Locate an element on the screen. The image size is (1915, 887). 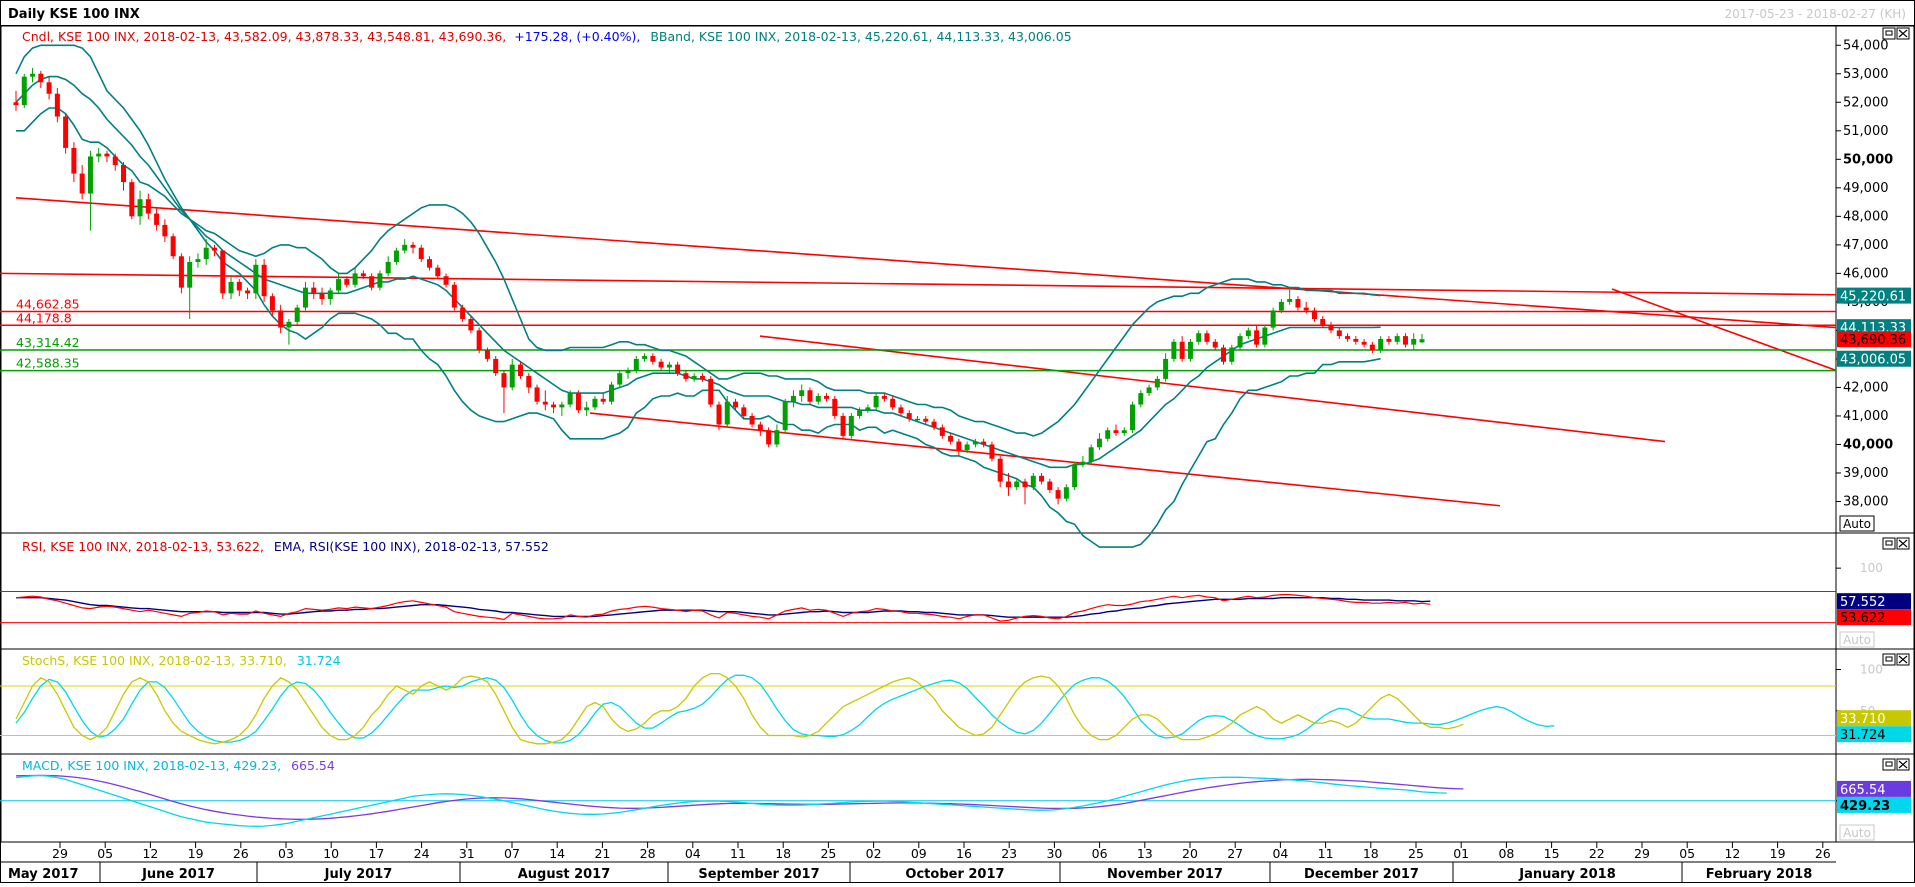
macd-legend-text: MACD, KSE 100 INX, 2018-02-13, 429.23, is located at coordinates (151, 765).